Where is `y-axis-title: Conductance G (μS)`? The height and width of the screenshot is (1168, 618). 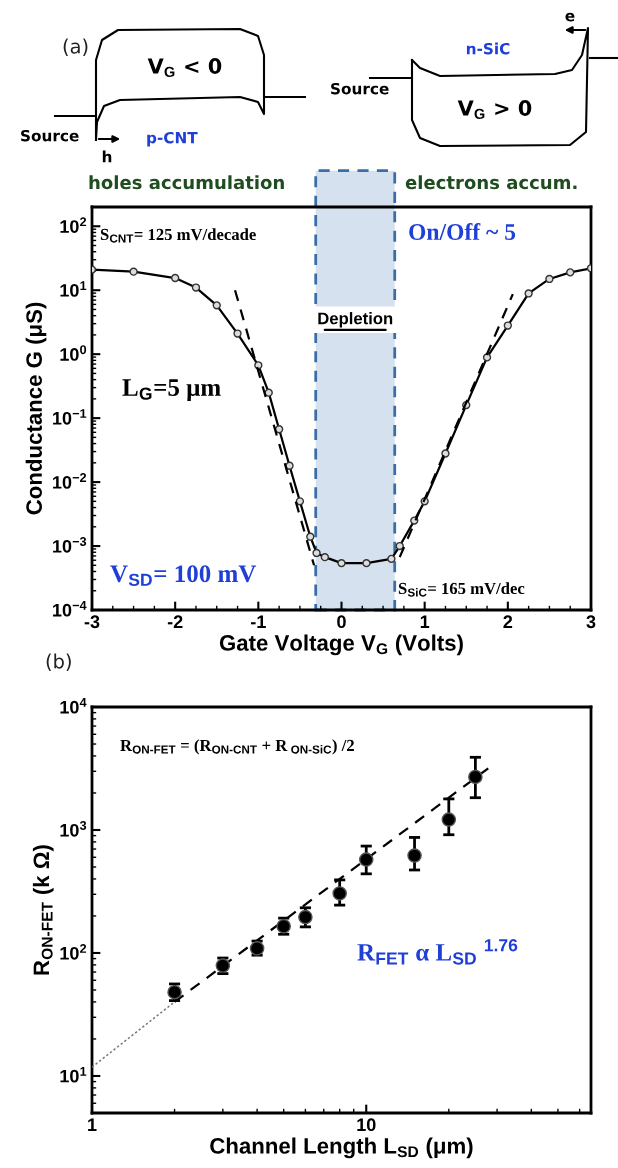 y-axis-title: Conductance G (μS) is located at coordinates (36, 408).